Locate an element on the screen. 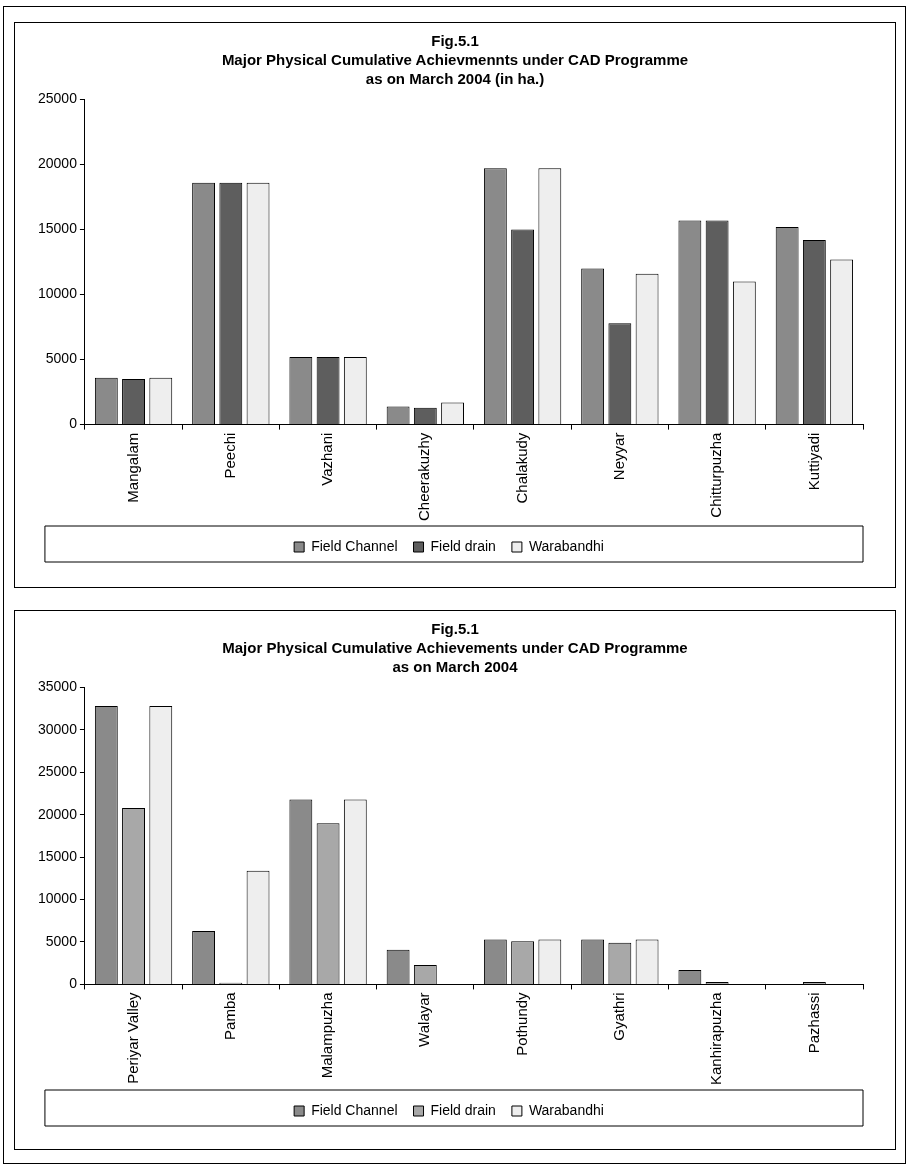  x-tick-label: Chalakudy is located at coordinates (521, 468).